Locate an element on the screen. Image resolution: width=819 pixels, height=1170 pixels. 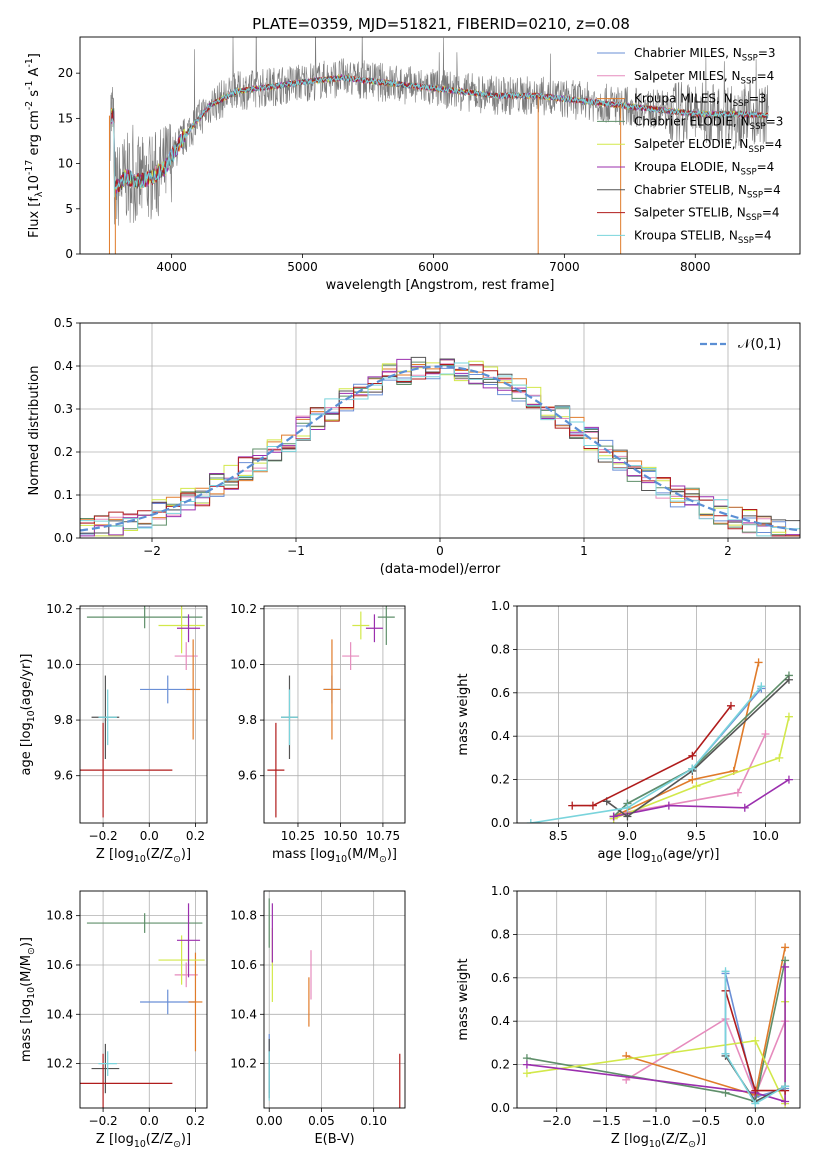
legend-label: Chabrier STELIB, NSSP​=4 is located at coordinates (707, 192).